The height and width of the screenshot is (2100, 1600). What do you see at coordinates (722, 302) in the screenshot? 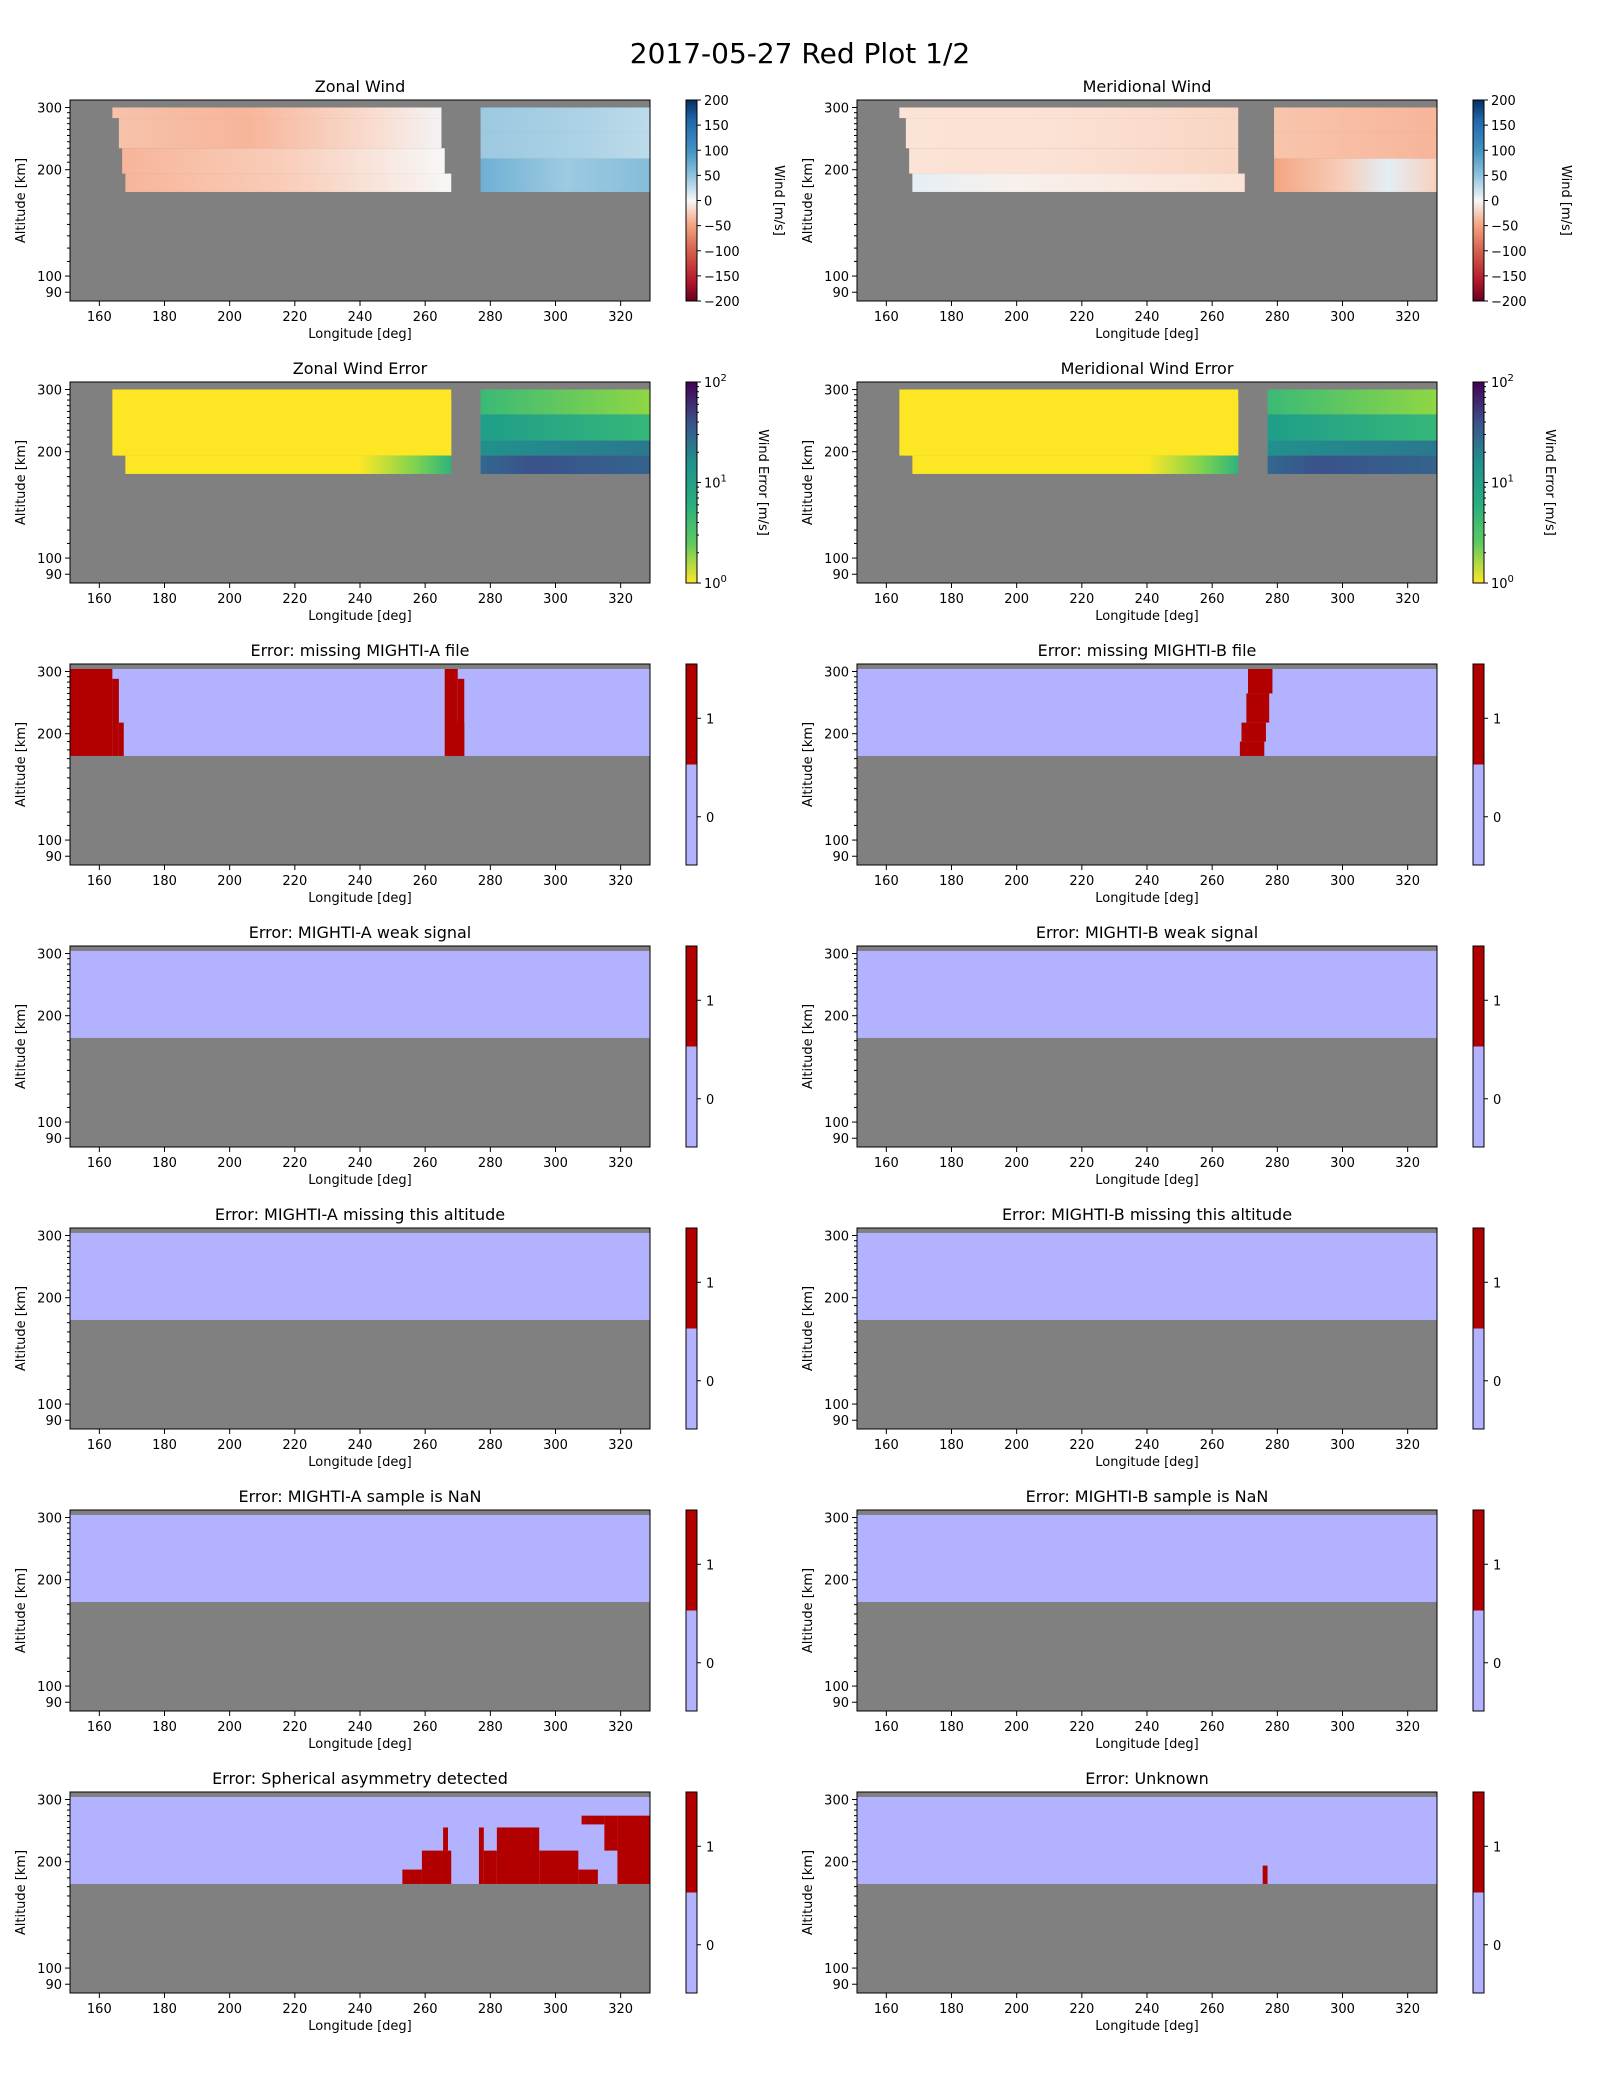
I see `colorbar-tick-label: −200` at bounding box center [722, 302].